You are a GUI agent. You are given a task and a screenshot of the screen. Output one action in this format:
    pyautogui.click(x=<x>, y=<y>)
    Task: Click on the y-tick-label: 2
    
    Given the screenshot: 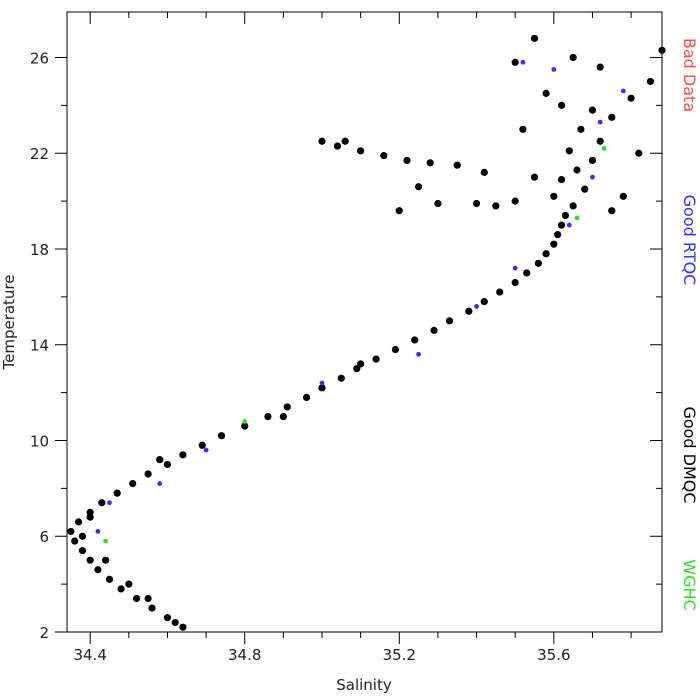 What is the action you would take?
    pyautogui.click(x=44, y=633)
    